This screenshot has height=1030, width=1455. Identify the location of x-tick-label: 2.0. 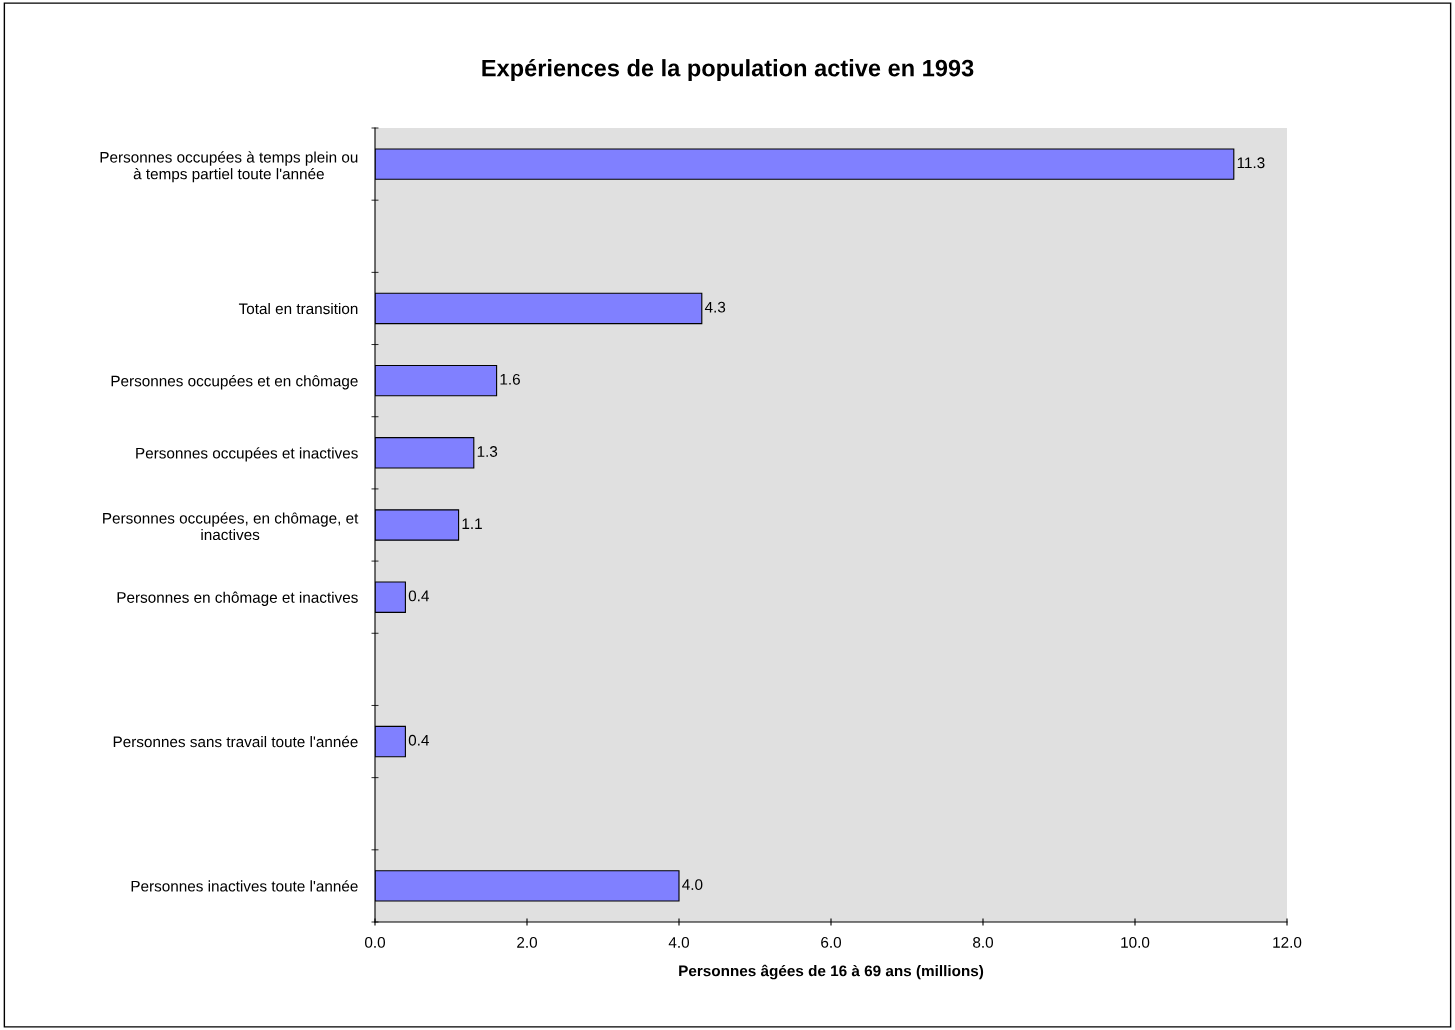
(527, 942).